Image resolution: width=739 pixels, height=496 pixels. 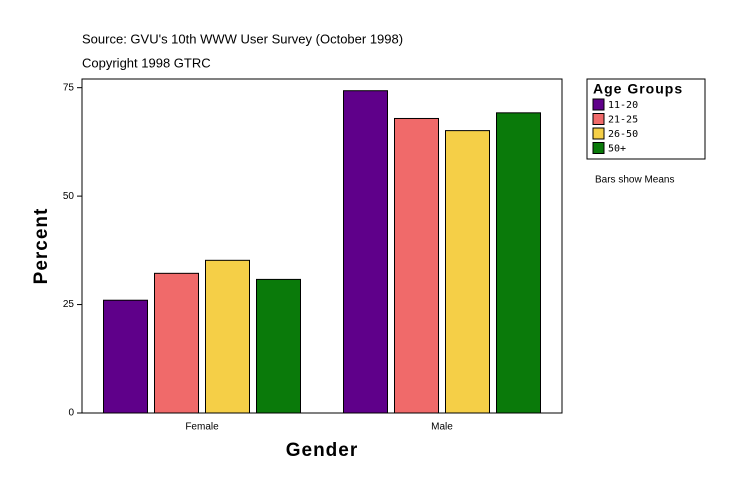 What do you see at coordinates (646, 119) in the screenshot?
I see `legend-box` at bounding box center [646, 119].